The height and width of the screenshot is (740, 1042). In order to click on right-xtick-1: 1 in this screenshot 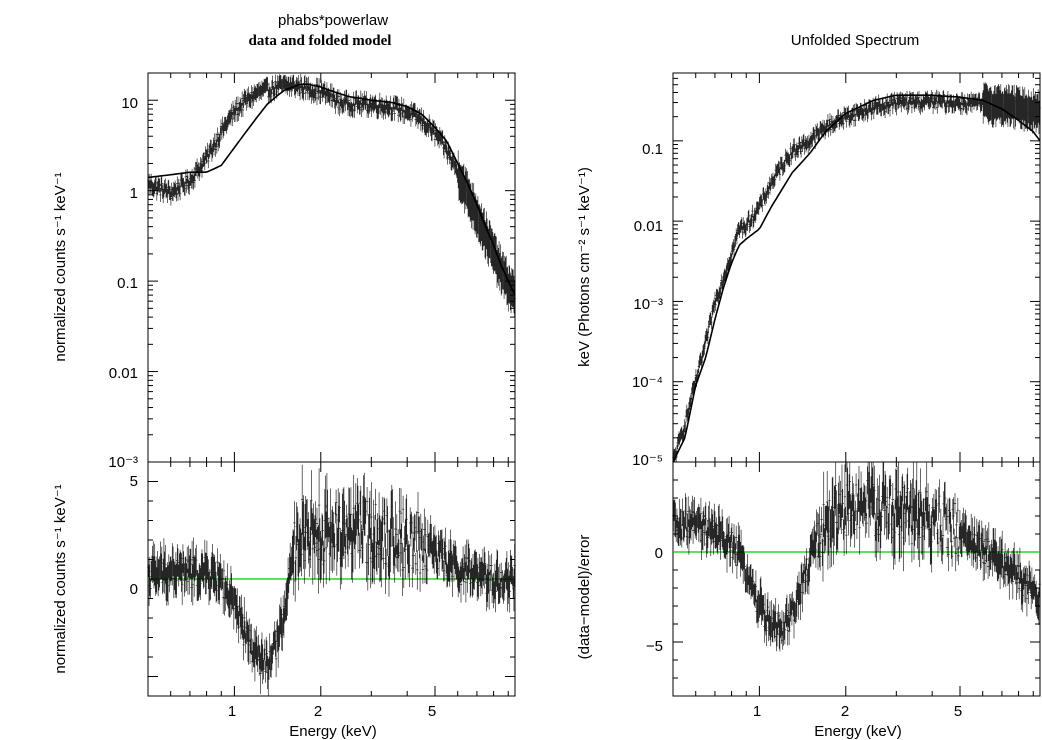, I will do `click(757, 711)`.